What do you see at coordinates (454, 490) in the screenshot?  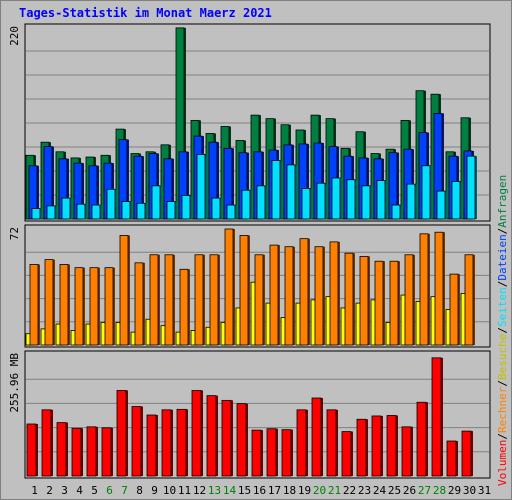 I see `day-tick-label: 29` at bounding box center [454, 490].